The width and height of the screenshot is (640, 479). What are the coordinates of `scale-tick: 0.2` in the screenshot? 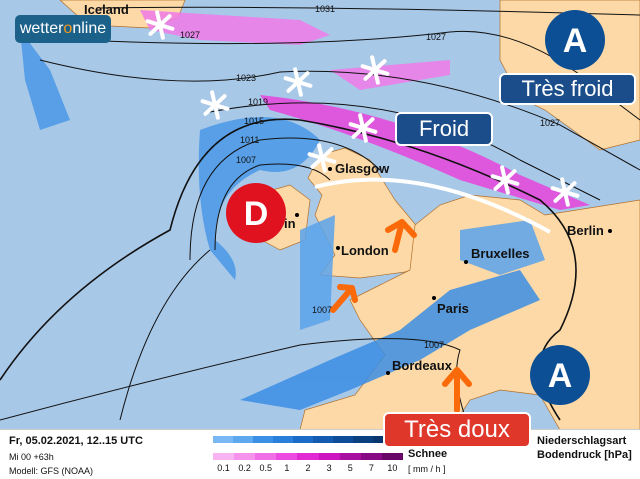 It's located at (244, 468).